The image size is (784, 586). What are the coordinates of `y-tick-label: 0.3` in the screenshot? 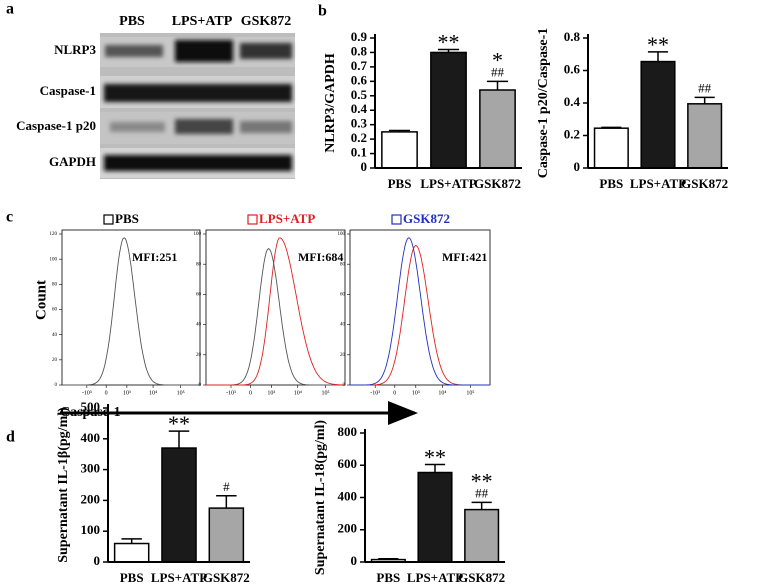 It's located at (359, 123).